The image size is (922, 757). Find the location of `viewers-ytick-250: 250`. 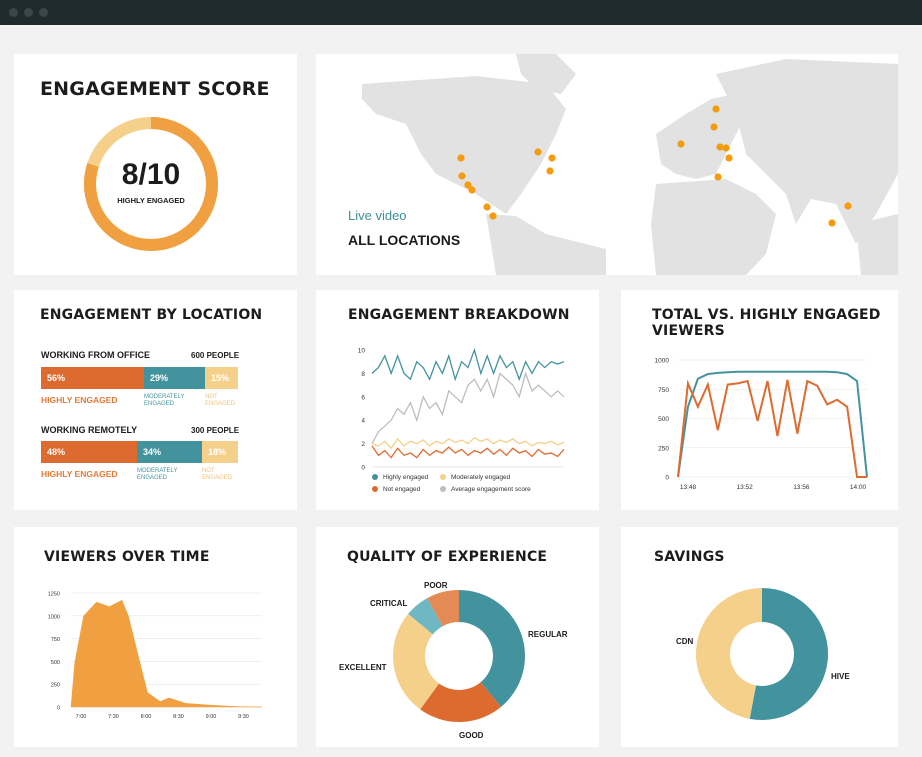

viewers-ytick-250: 250 is located at coordinates (55, 686).